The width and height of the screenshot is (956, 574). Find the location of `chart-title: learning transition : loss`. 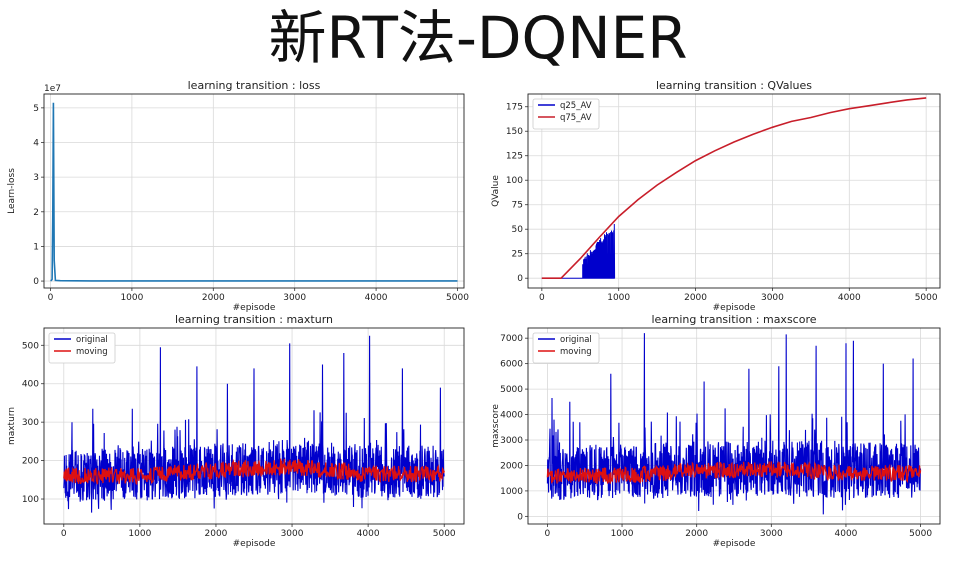

chart-title: learning transition : loss is located at coordinates (254, 85).